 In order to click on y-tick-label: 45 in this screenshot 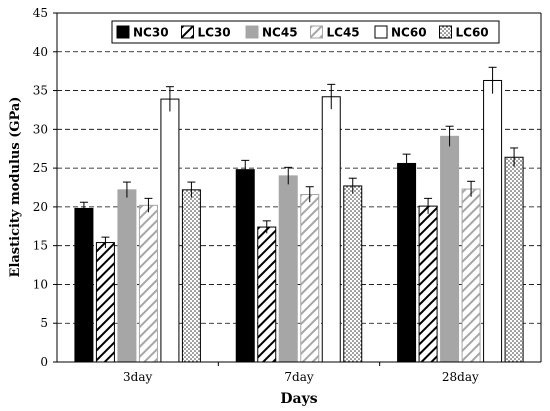, I will do `click(40, 13)`.